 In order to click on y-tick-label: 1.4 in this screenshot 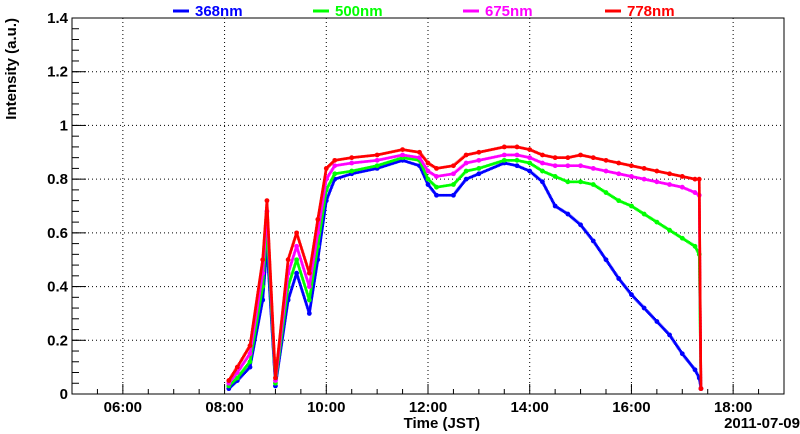, I will do `click(58, 18)`.